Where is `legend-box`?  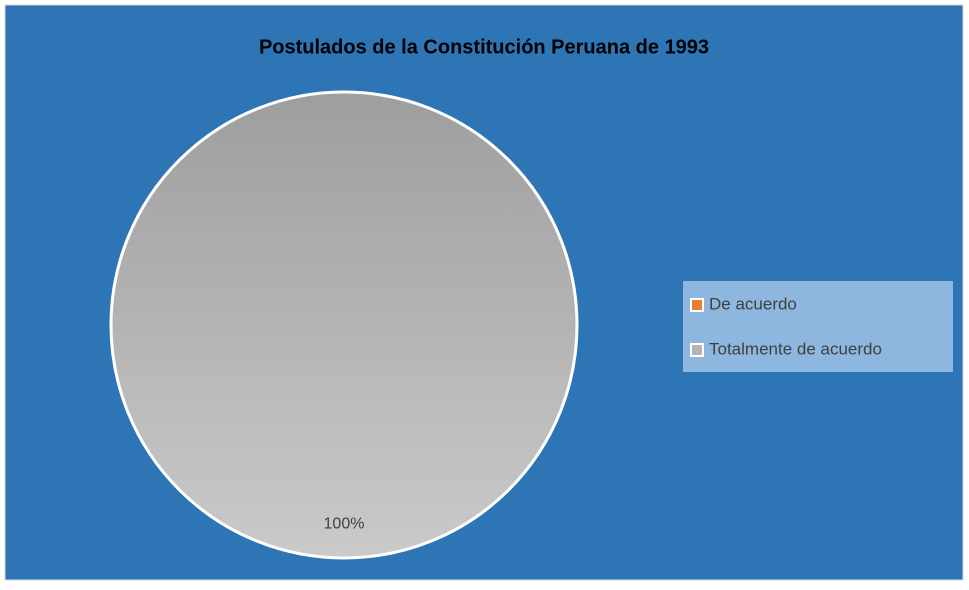 legend-box is located at coordinates (818, 326).